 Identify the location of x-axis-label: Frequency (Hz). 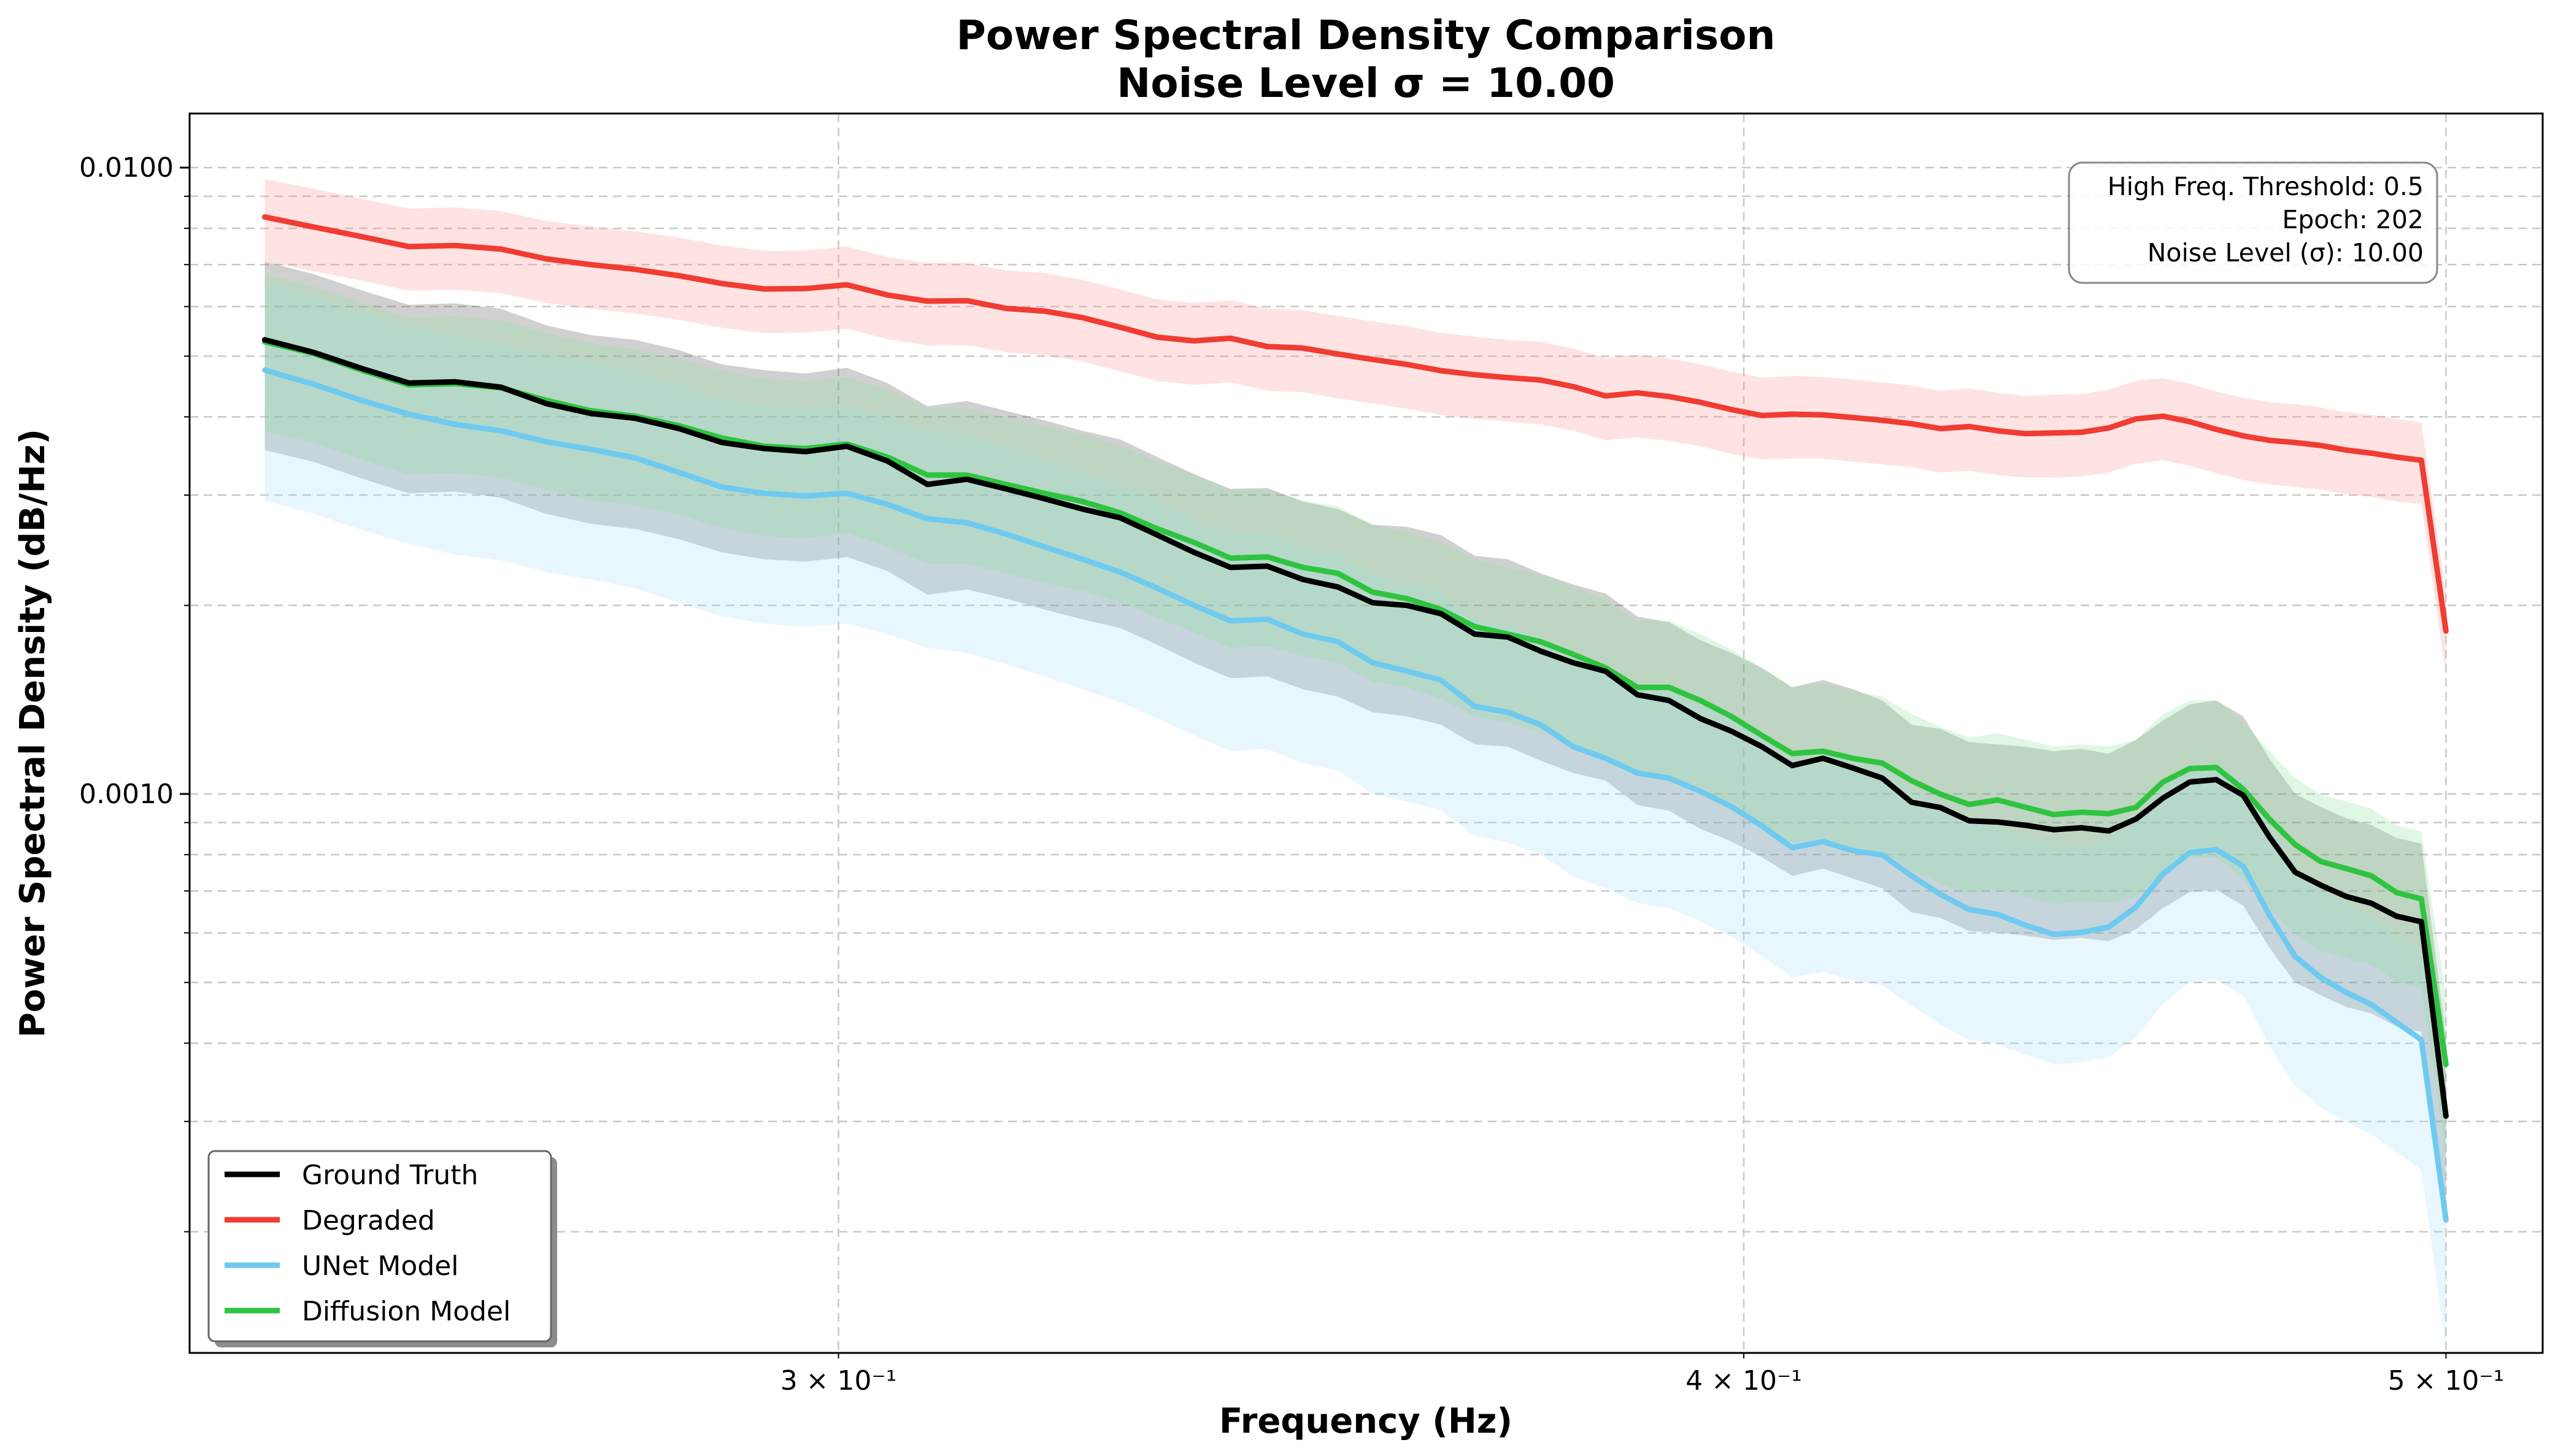
(1365, 1421).